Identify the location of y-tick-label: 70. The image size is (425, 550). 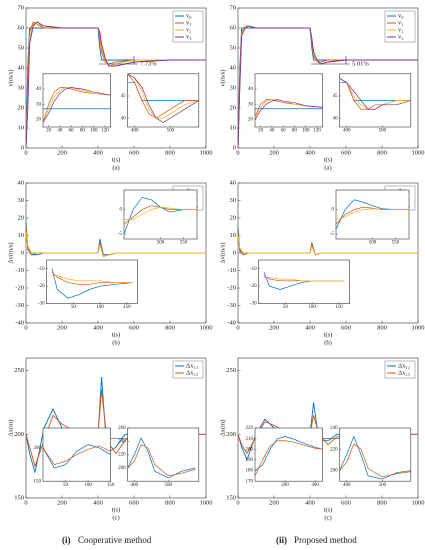
(233, 7).